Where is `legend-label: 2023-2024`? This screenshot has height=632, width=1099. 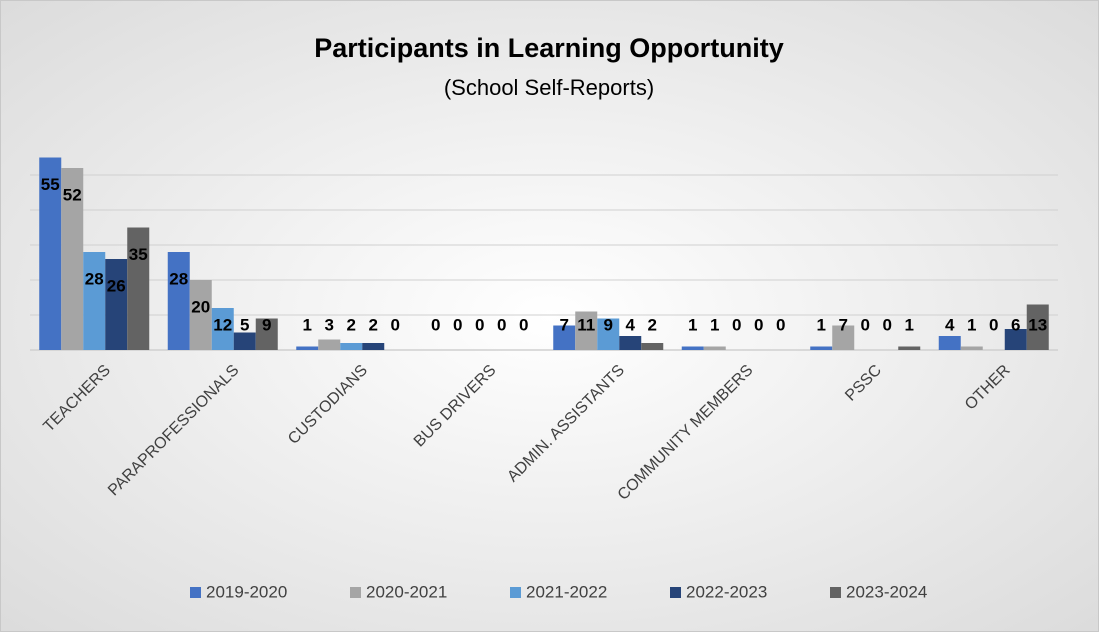
legend-label: 2023-2024 is located at coordinates (886, 591).